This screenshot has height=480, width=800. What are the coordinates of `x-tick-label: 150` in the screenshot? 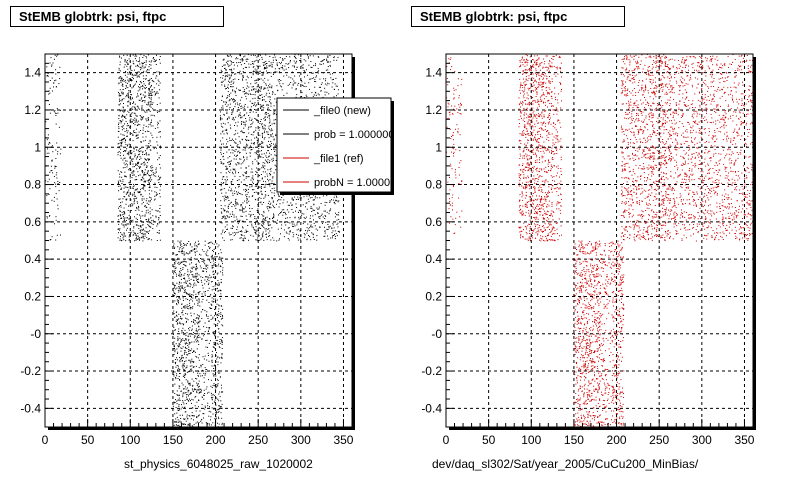 It's located at (173, 440).